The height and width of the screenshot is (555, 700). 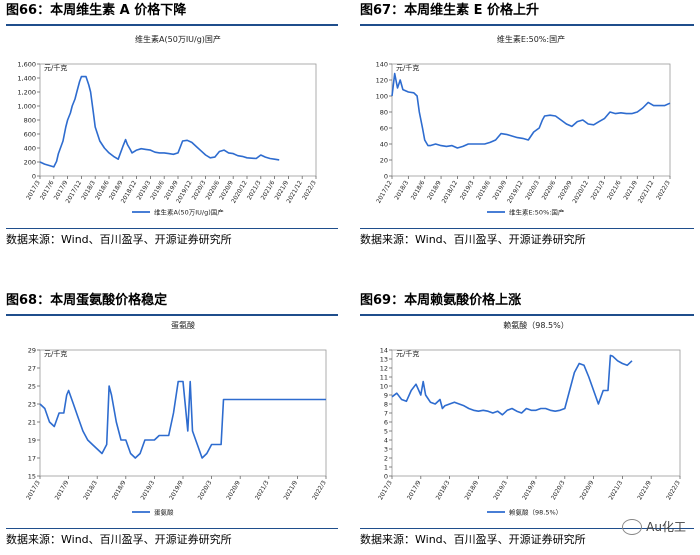 What do you see at coordinates (164, 512) in the screenshot?
I see `legend-label: 蛋氨酸` at bounding box center [164, 512].